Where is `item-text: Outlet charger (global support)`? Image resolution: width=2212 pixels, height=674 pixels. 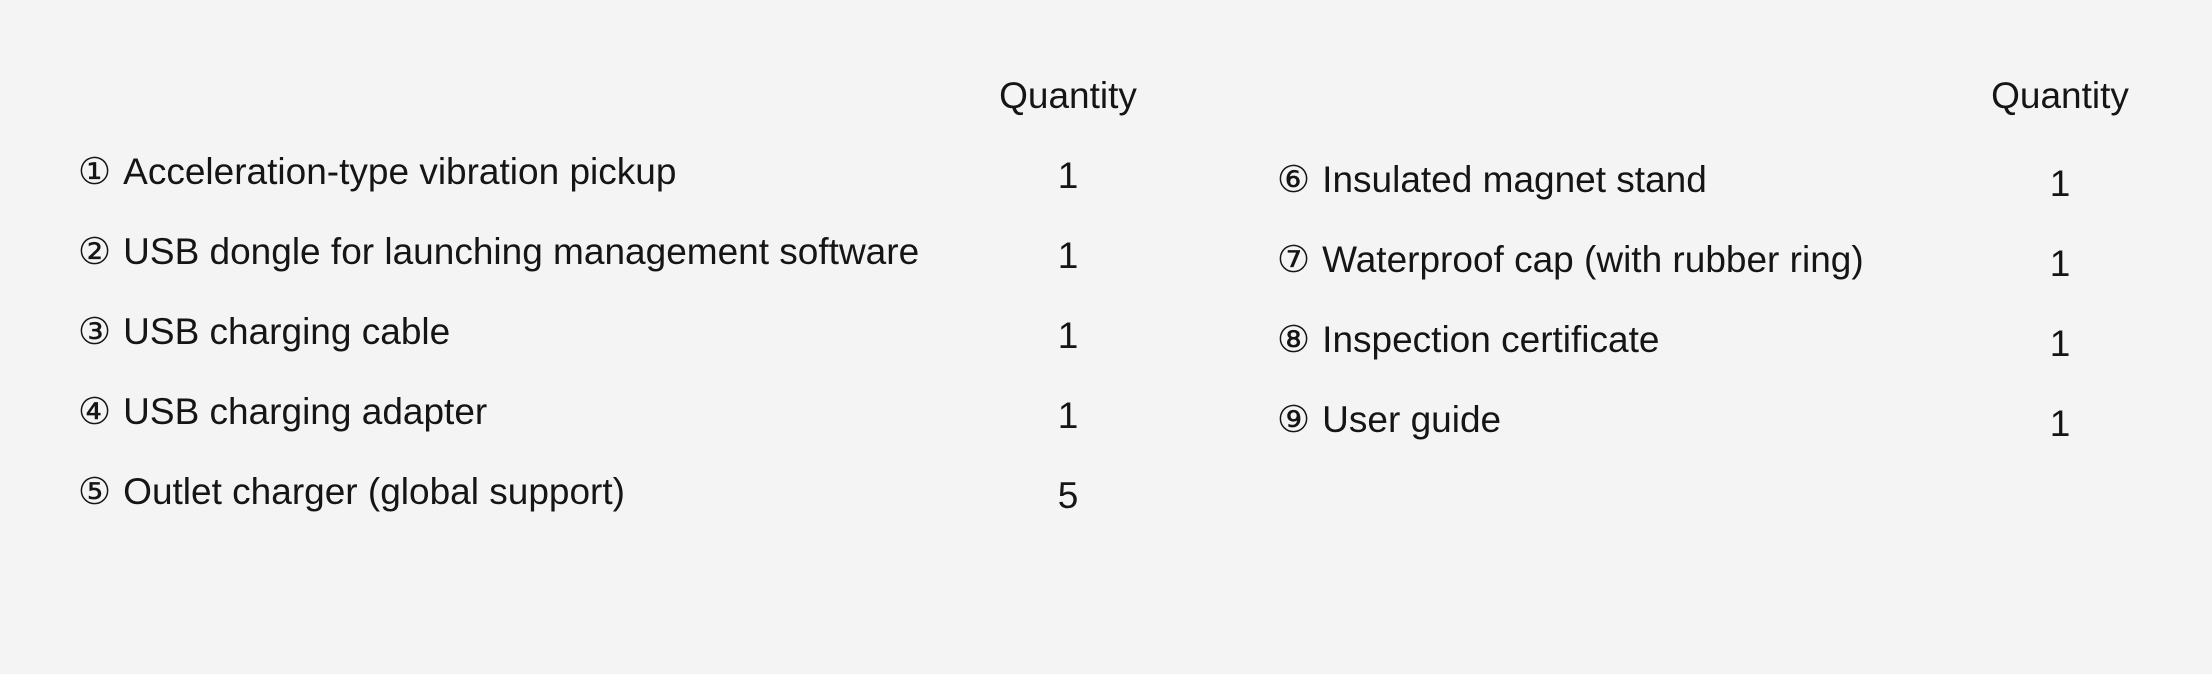
item-text: Outlet charger (global support) is located at coordinates (374, 491).